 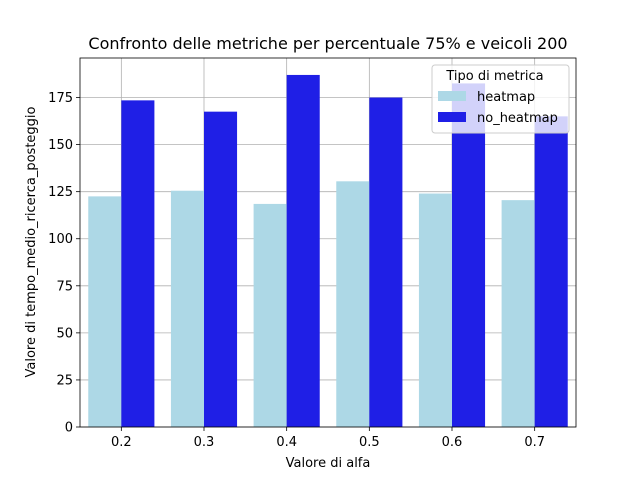 What do you see at coordinates (64, 263) in the screenshot?
I see `y-axis-ticks: 0 25 50 75 100 125 150 175` at bounding box center [64, 263].